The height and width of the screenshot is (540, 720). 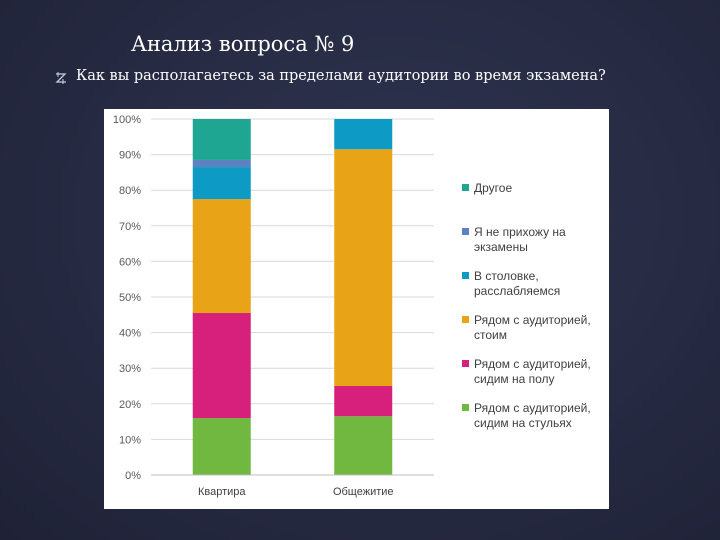 I want to click on legend-label: В столовке, расслабляемся, so click(x=517, y=283).